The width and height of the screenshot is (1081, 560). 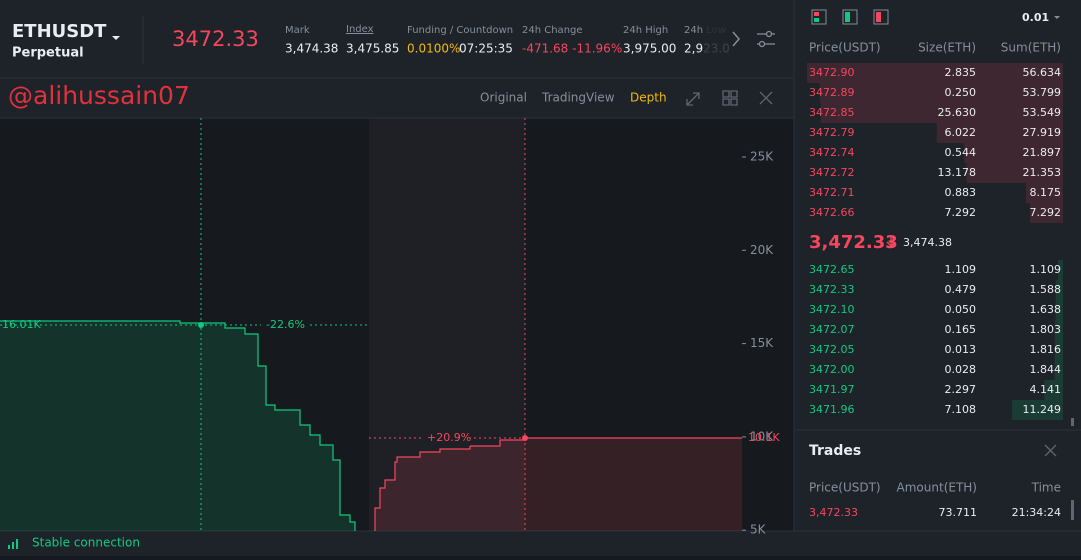 What do you see at coordinates (832, 152) in the screenshot?
I see `price: 3472.74` at bounding box center [832, 152].